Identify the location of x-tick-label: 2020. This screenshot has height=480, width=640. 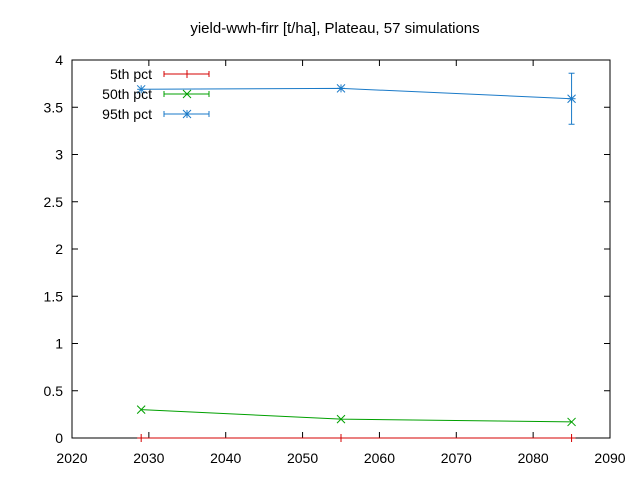
(71, 458).